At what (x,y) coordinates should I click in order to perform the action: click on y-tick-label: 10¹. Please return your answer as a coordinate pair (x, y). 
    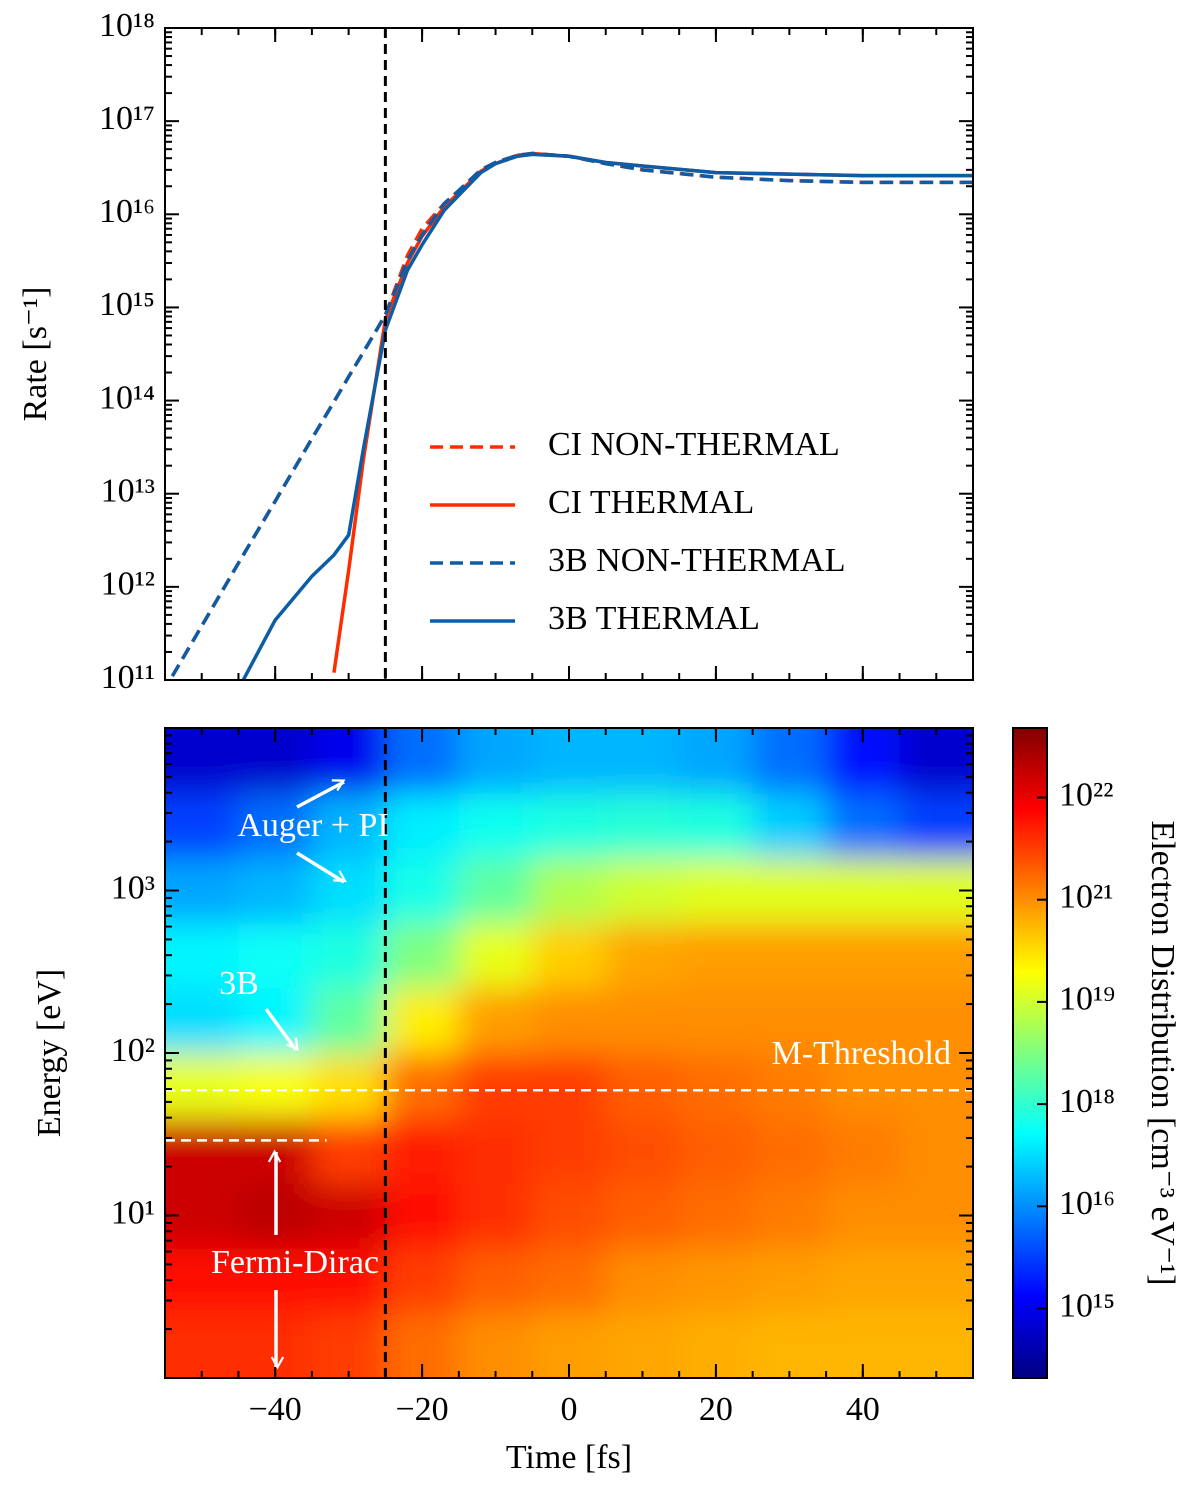
    Looking at the image, I should click on (133, 1212).